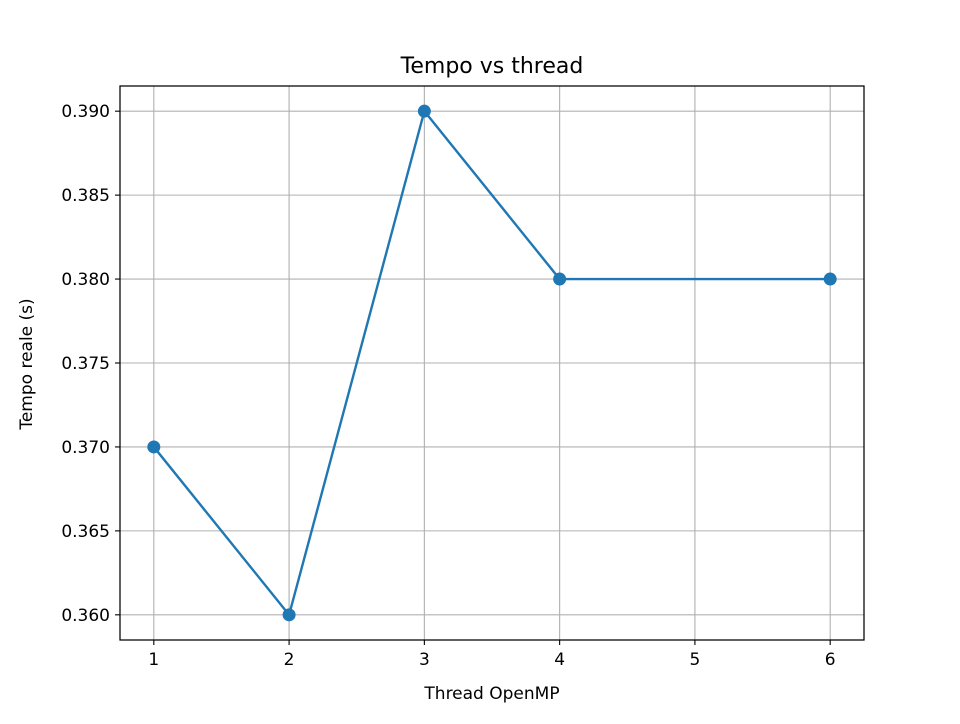 This screenshot has width=960, height=724. What do you see at coordinates (289, 660) in the screenshot?
I see `x-tick-label: 2` at bounding box center [289, 660].